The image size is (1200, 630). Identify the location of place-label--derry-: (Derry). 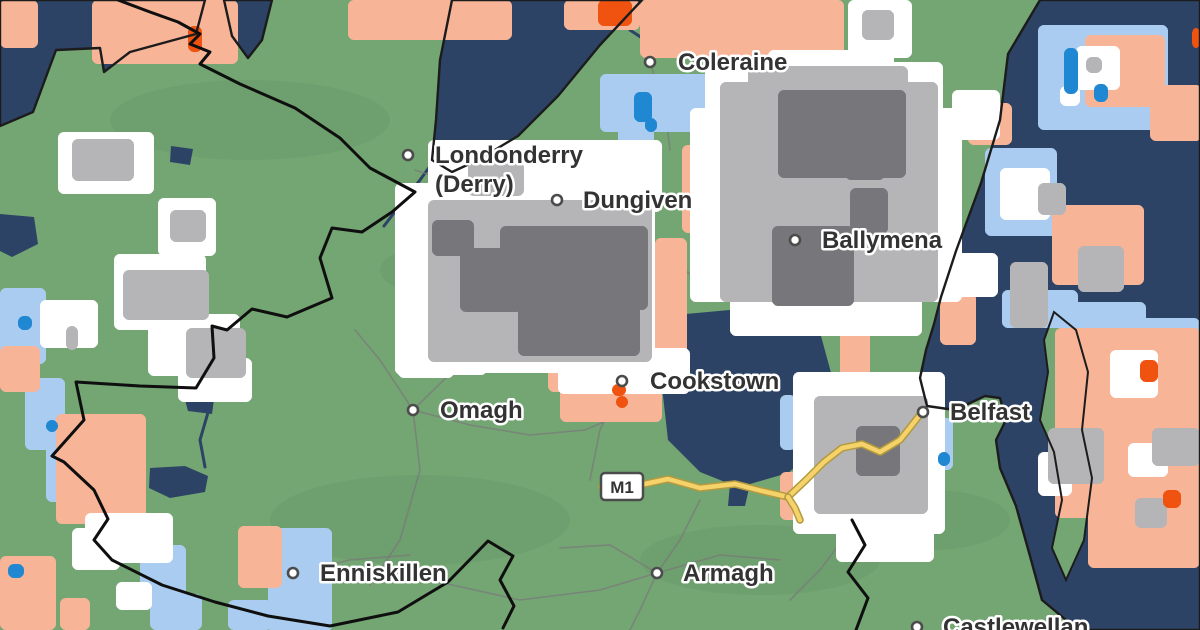
(474, 184).